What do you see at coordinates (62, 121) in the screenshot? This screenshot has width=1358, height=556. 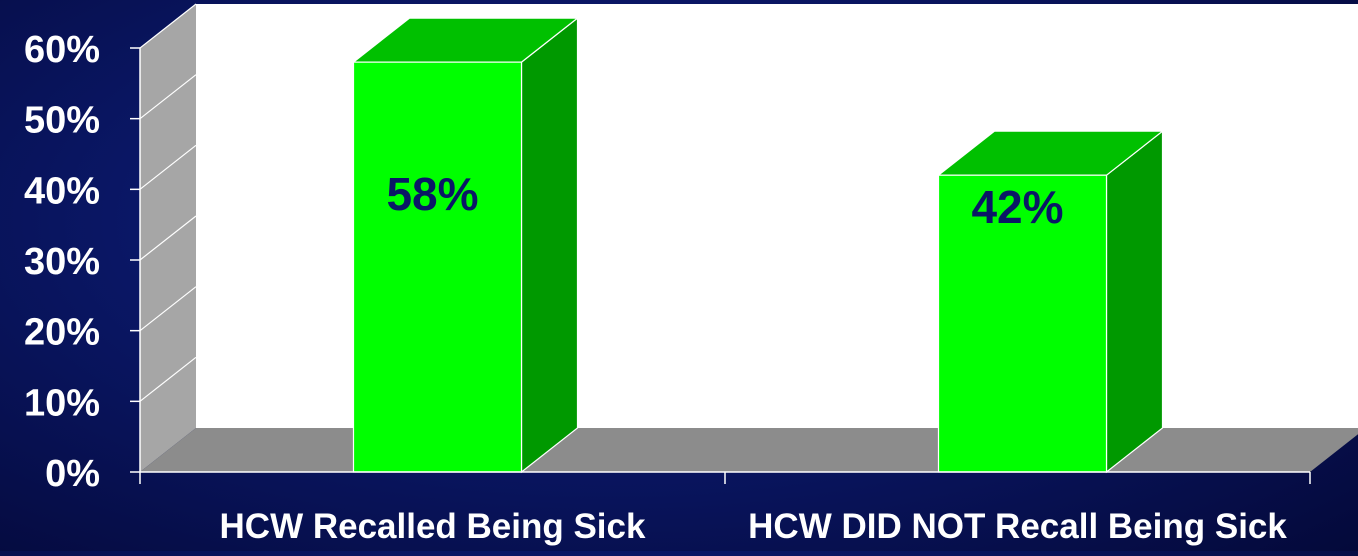 I see `y-tick-label: 50%` at bounding box center [62, 121].